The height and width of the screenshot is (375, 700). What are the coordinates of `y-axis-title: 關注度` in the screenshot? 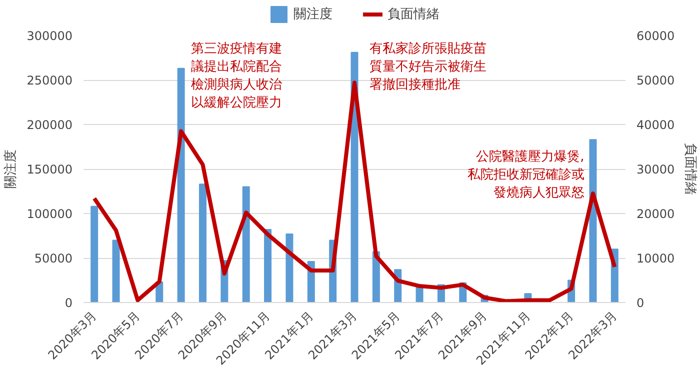 It's located at (10, 169).